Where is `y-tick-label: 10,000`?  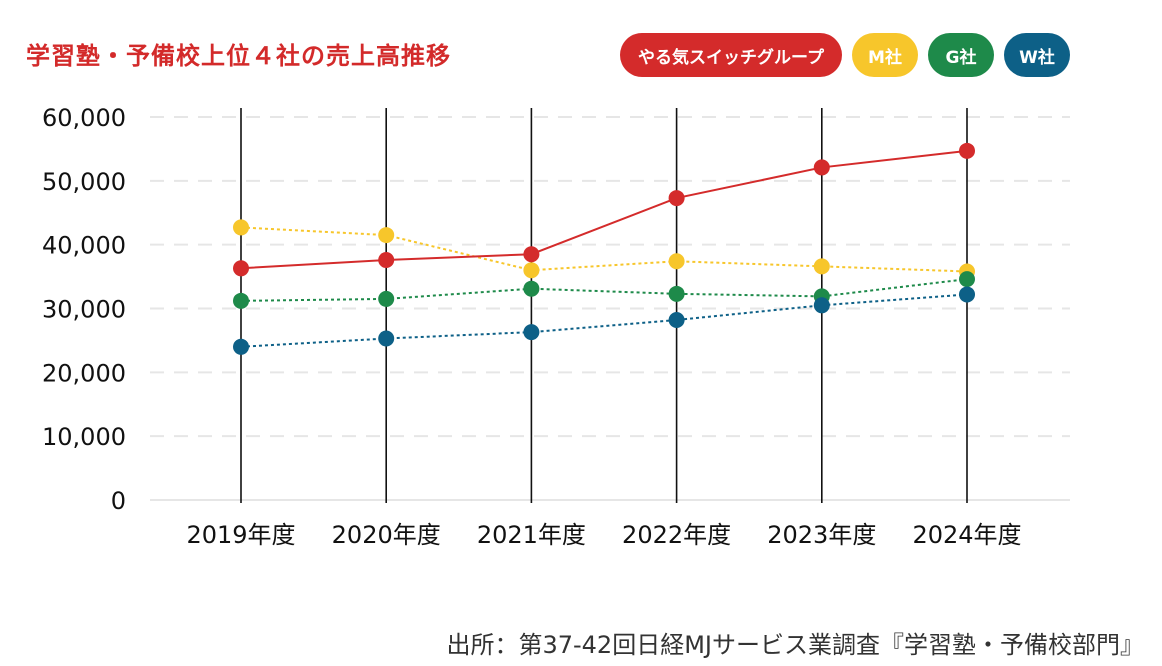
y-tick-label: 10,000 is located at coordinates (84, 437).